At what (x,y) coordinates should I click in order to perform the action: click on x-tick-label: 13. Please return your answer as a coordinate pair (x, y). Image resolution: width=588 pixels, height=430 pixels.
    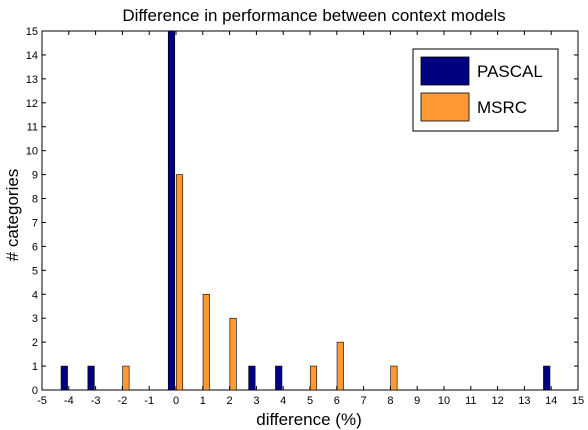
    Looking at the image, I should click on (524, 401).